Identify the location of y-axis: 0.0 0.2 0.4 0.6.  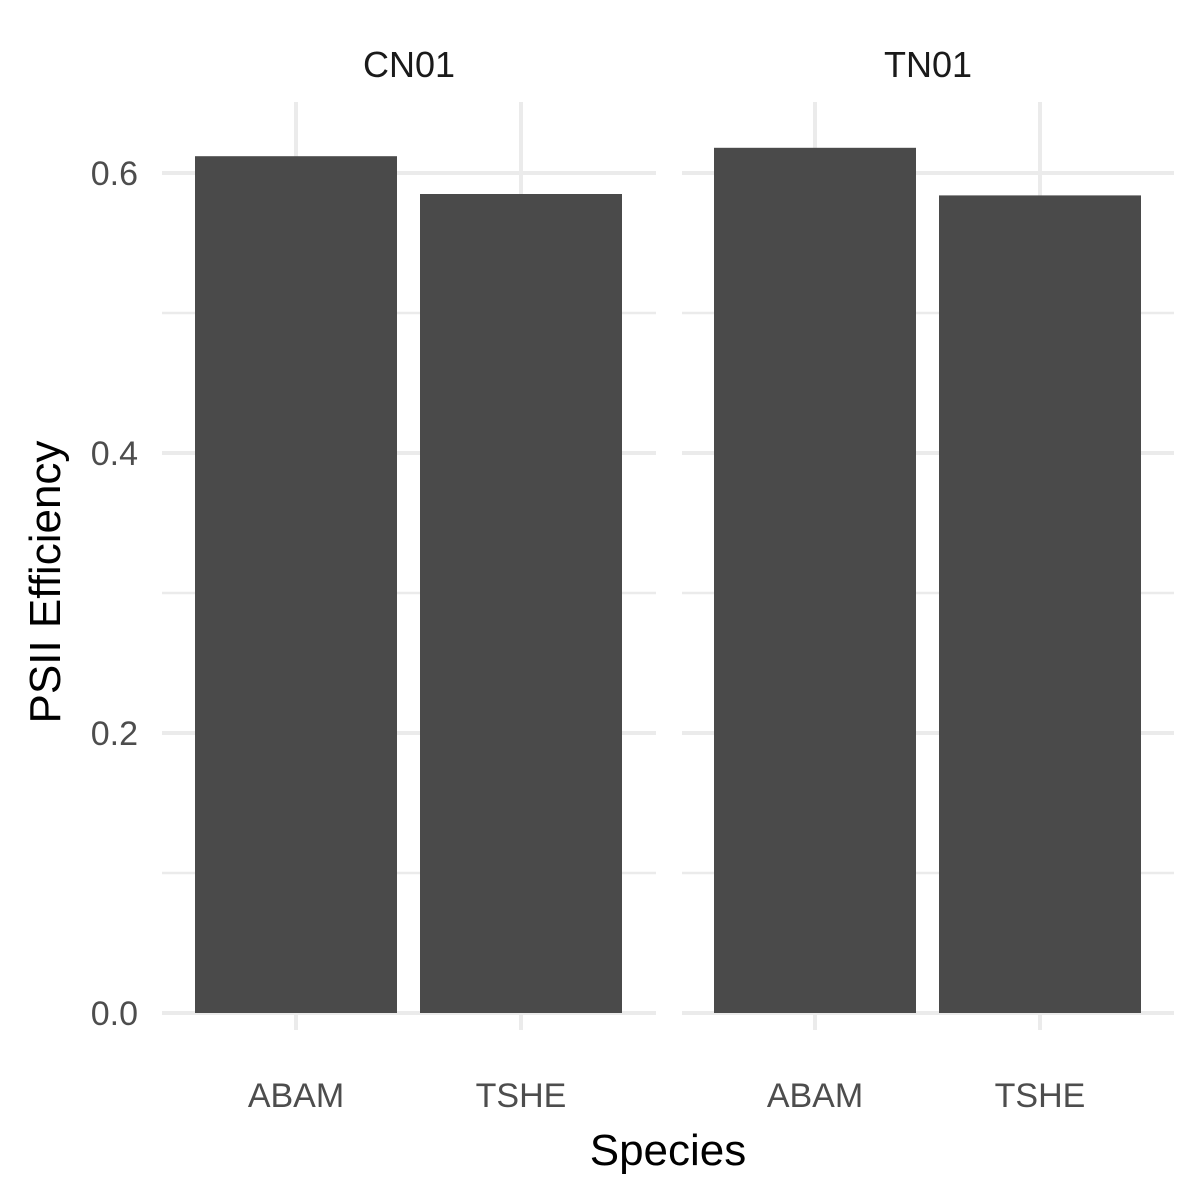
(114, 594).